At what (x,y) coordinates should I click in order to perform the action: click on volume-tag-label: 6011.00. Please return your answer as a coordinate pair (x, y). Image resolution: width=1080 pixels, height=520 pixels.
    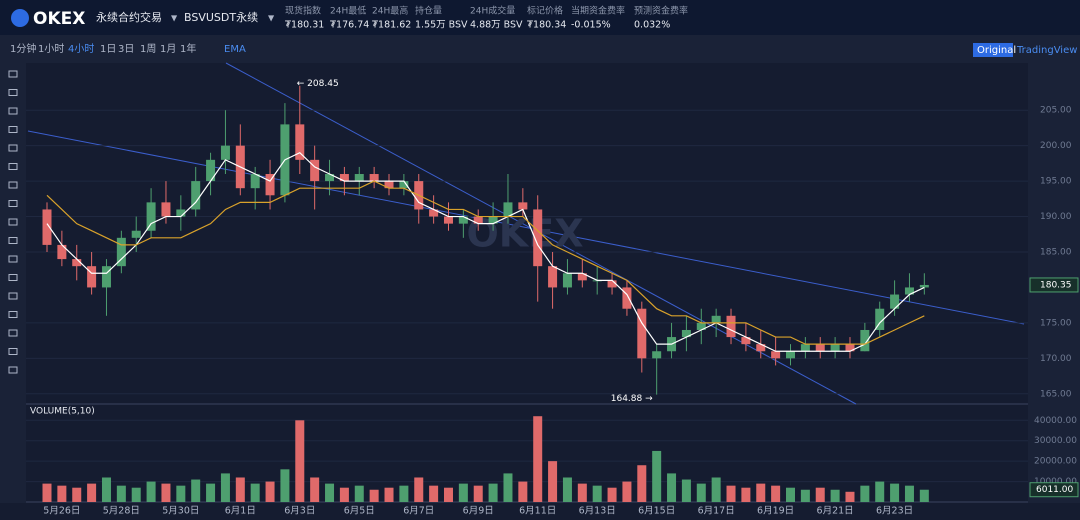
    Looking at the image, I should click on (1054, 490).